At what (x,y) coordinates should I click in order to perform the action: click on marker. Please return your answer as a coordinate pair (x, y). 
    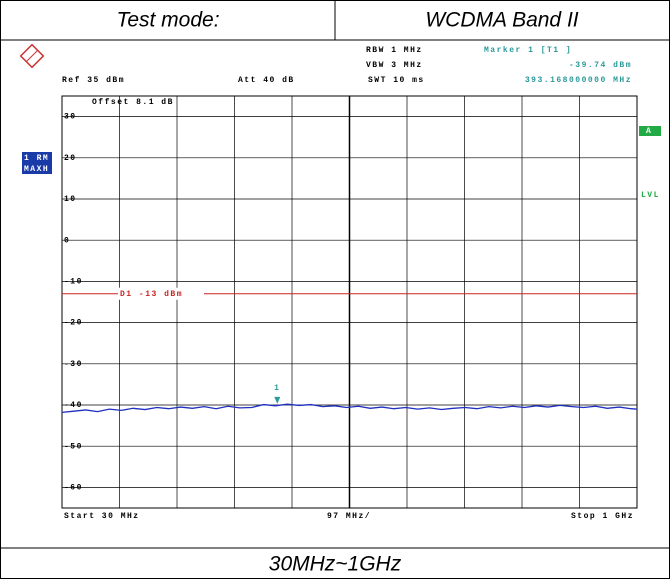
    Looking at the image, I should click on (277, 400).